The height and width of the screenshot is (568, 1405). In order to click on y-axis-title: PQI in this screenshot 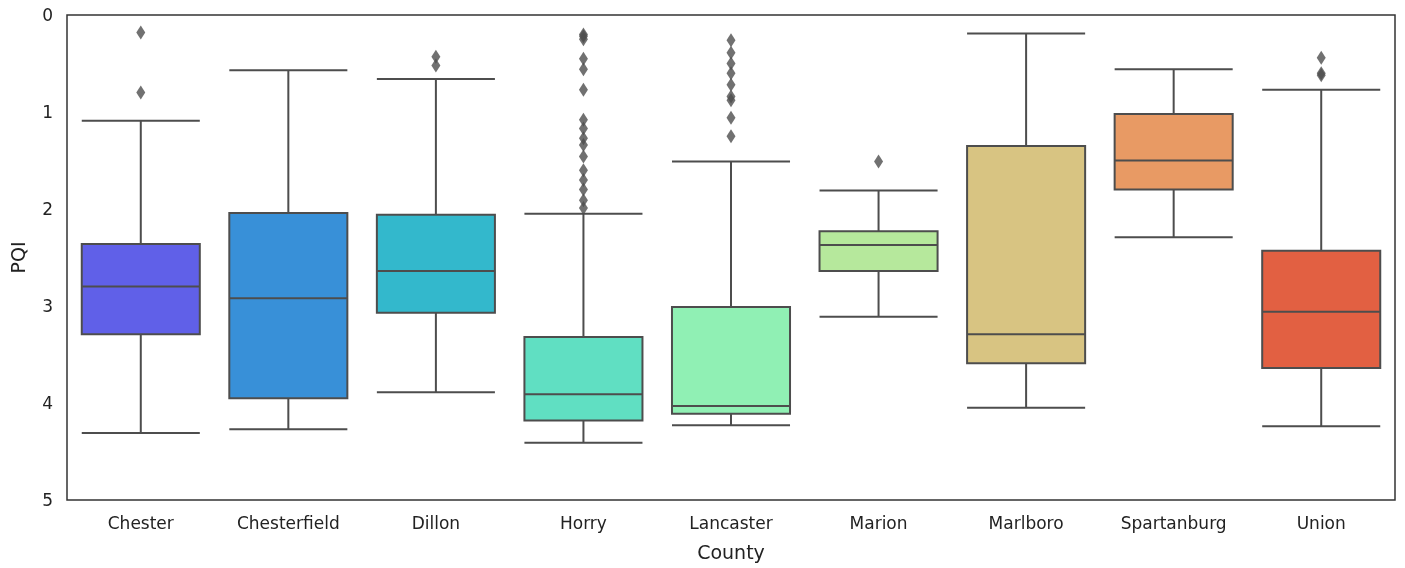, I will do `click(17, 257)`.